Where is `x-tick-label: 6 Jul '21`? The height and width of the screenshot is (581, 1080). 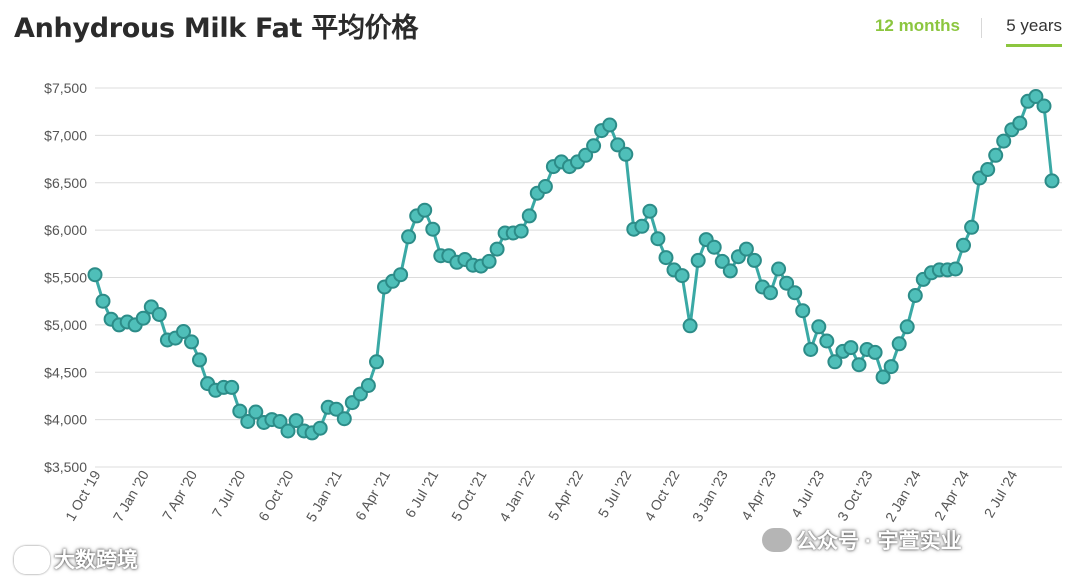 x-tick-label: 6 Jul '21 is located at coordinates (422, 493).